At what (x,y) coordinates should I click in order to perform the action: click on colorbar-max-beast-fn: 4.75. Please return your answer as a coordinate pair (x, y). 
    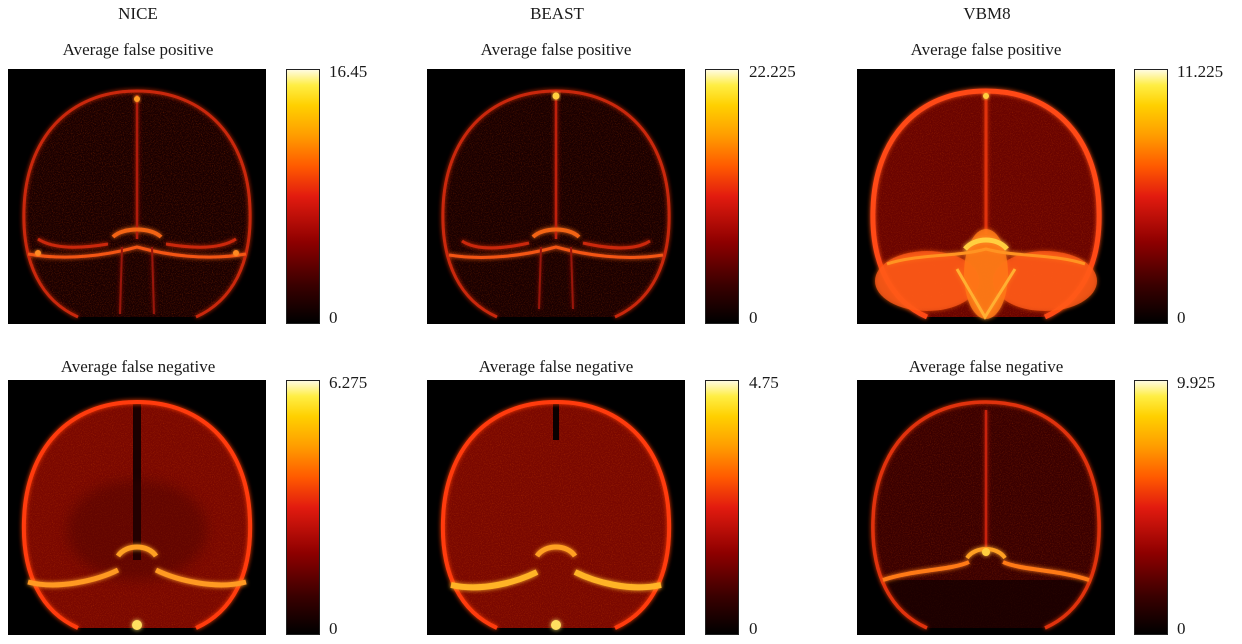
    Looking at the image, I should click on (764, 382).